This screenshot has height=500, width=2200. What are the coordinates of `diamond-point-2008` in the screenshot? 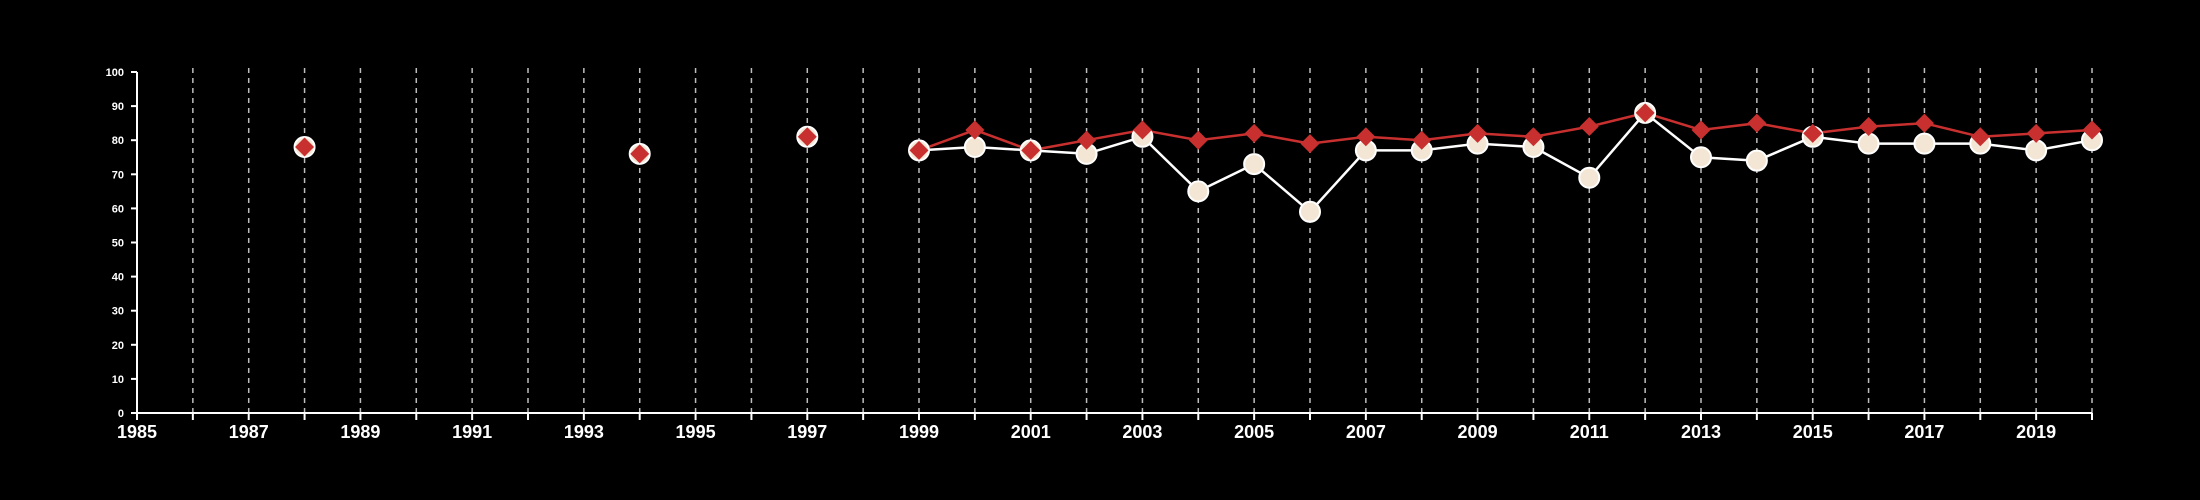 It's located at (1422, 140).